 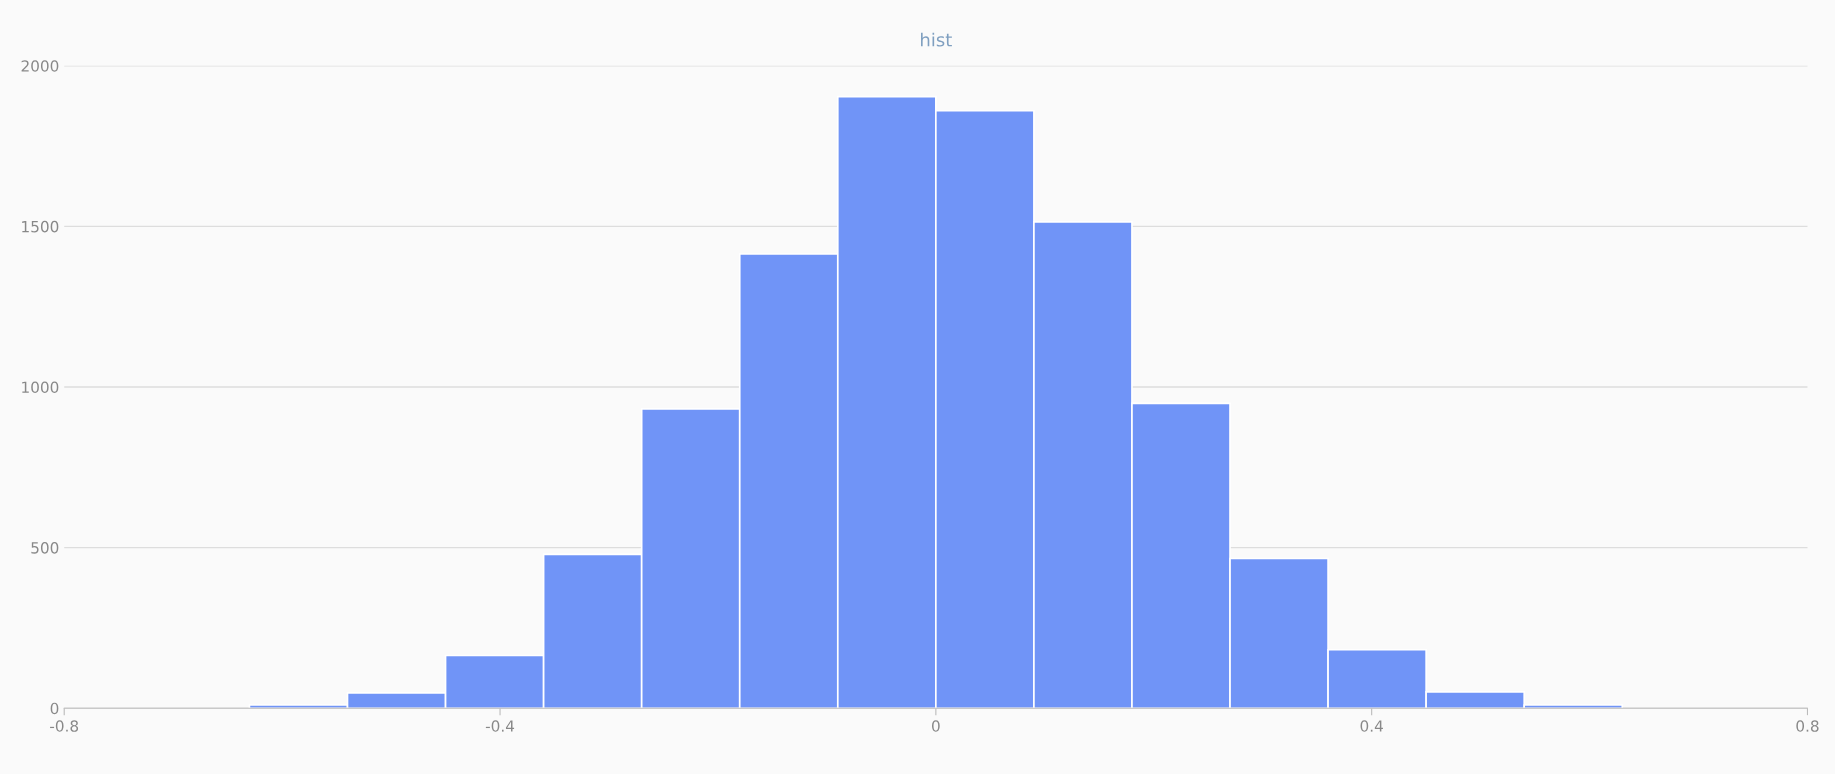 What do you see at coordinates (54, 708) in the screenshot?
I see `y-tick-label: 0` at bounding box center [54, 708].